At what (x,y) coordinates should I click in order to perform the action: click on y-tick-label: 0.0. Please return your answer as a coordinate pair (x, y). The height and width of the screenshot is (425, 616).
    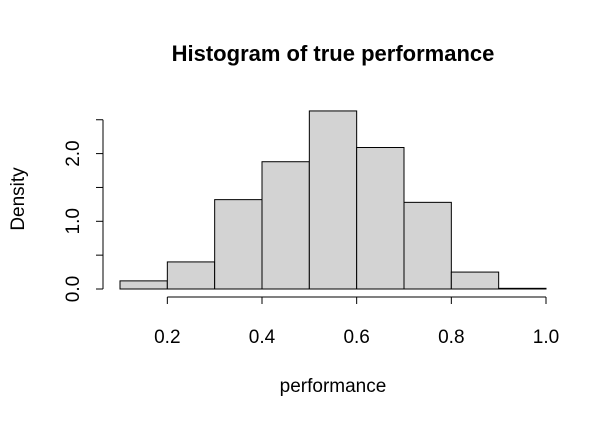
    Looking at the image, I should click on (73, 289).